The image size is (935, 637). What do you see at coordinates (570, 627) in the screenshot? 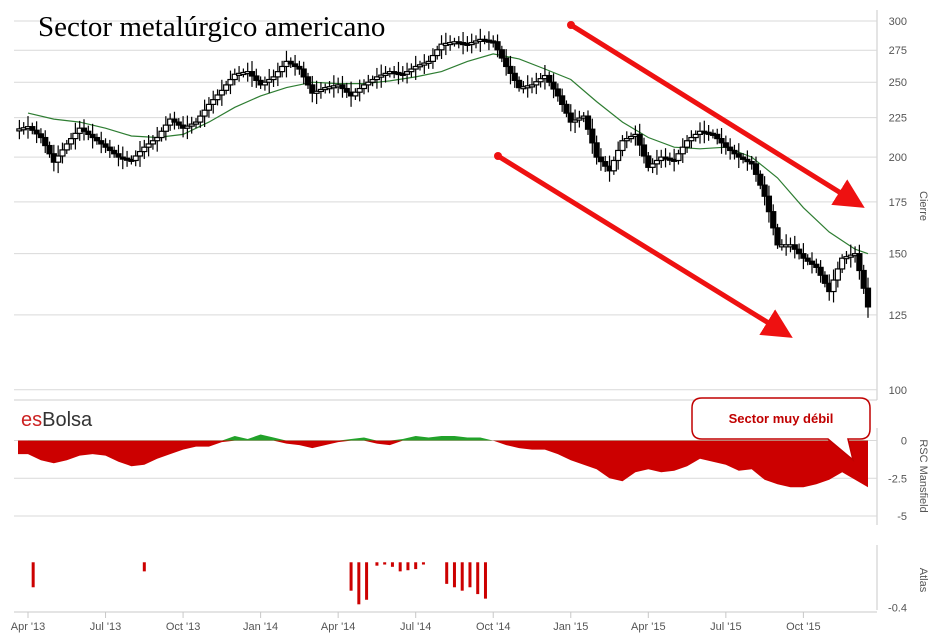
I see `x-tick-label: Jan '15` at bounding box center [570, 627].